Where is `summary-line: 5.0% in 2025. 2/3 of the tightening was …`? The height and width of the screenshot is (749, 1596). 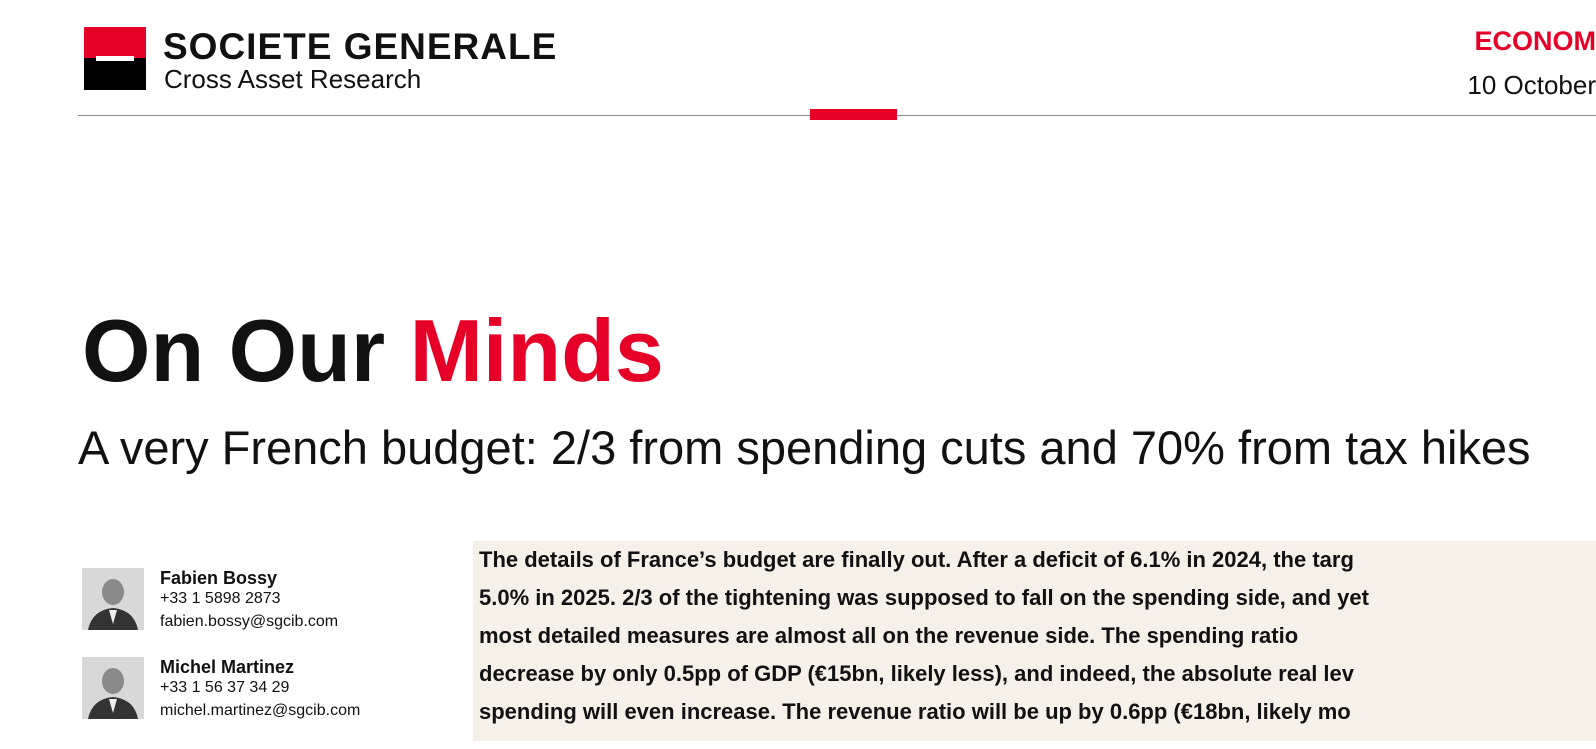
summary-line: 5.0% in 2025. 2/3 of the tightening was … is located at coordinates (924, 597).